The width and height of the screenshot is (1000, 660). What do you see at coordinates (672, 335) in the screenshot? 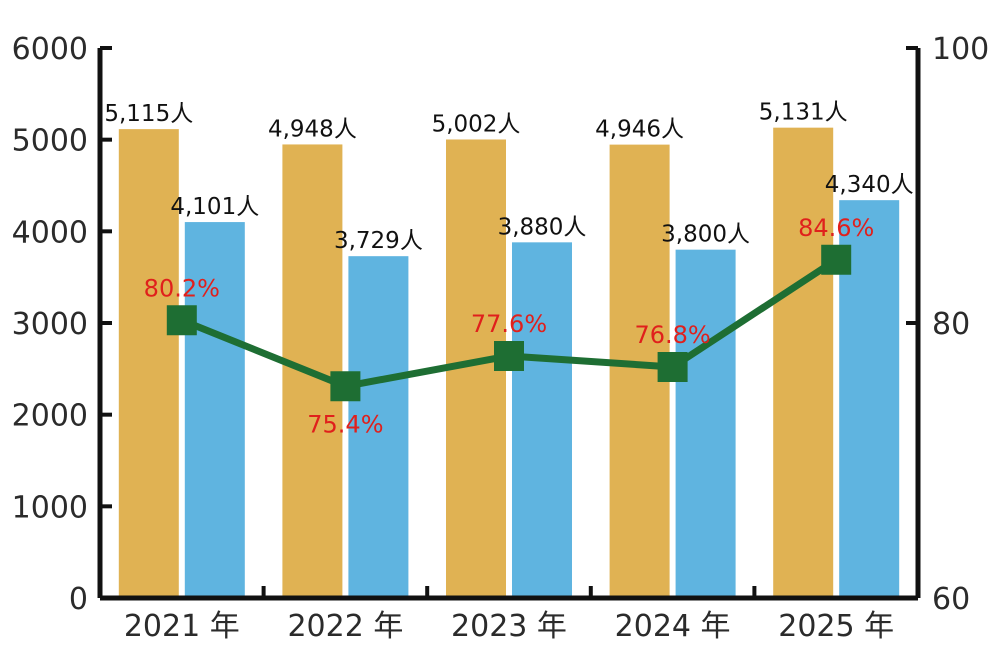
I see `line-label-4: 76.8%` at bounding box center [672, 335].